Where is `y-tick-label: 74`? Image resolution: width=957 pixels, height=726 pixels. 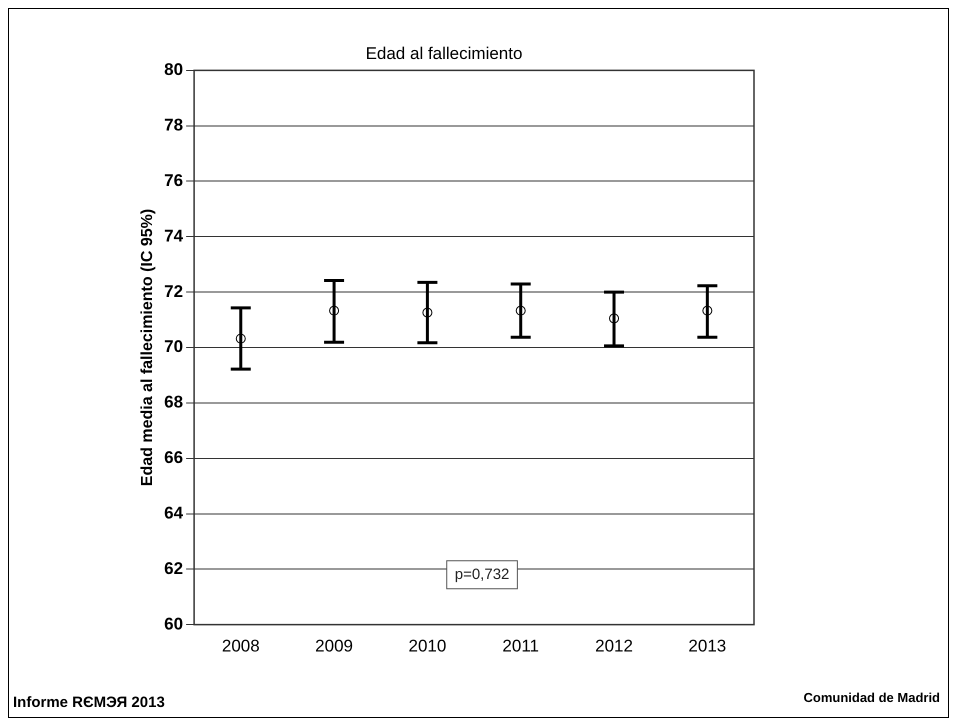
y-tick-label: 74 is located at coordinates (174, 236).